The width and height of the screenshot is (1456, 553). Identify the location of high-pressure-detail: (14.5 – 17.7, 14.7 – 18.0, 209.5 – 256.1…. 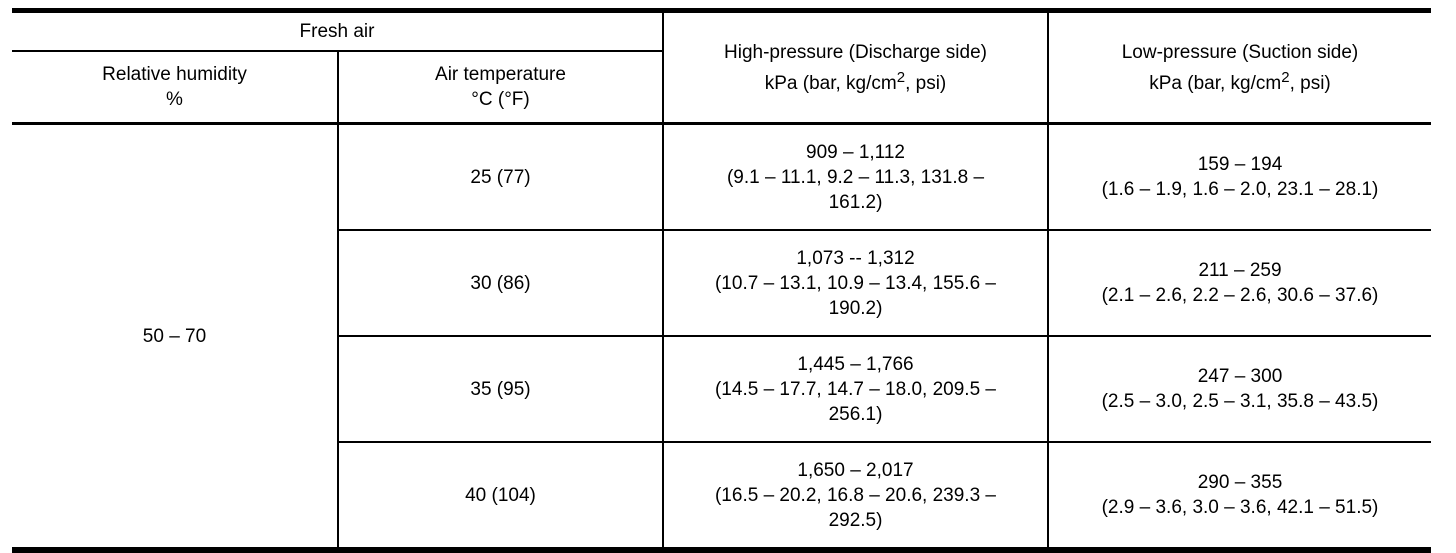
(855, 401).